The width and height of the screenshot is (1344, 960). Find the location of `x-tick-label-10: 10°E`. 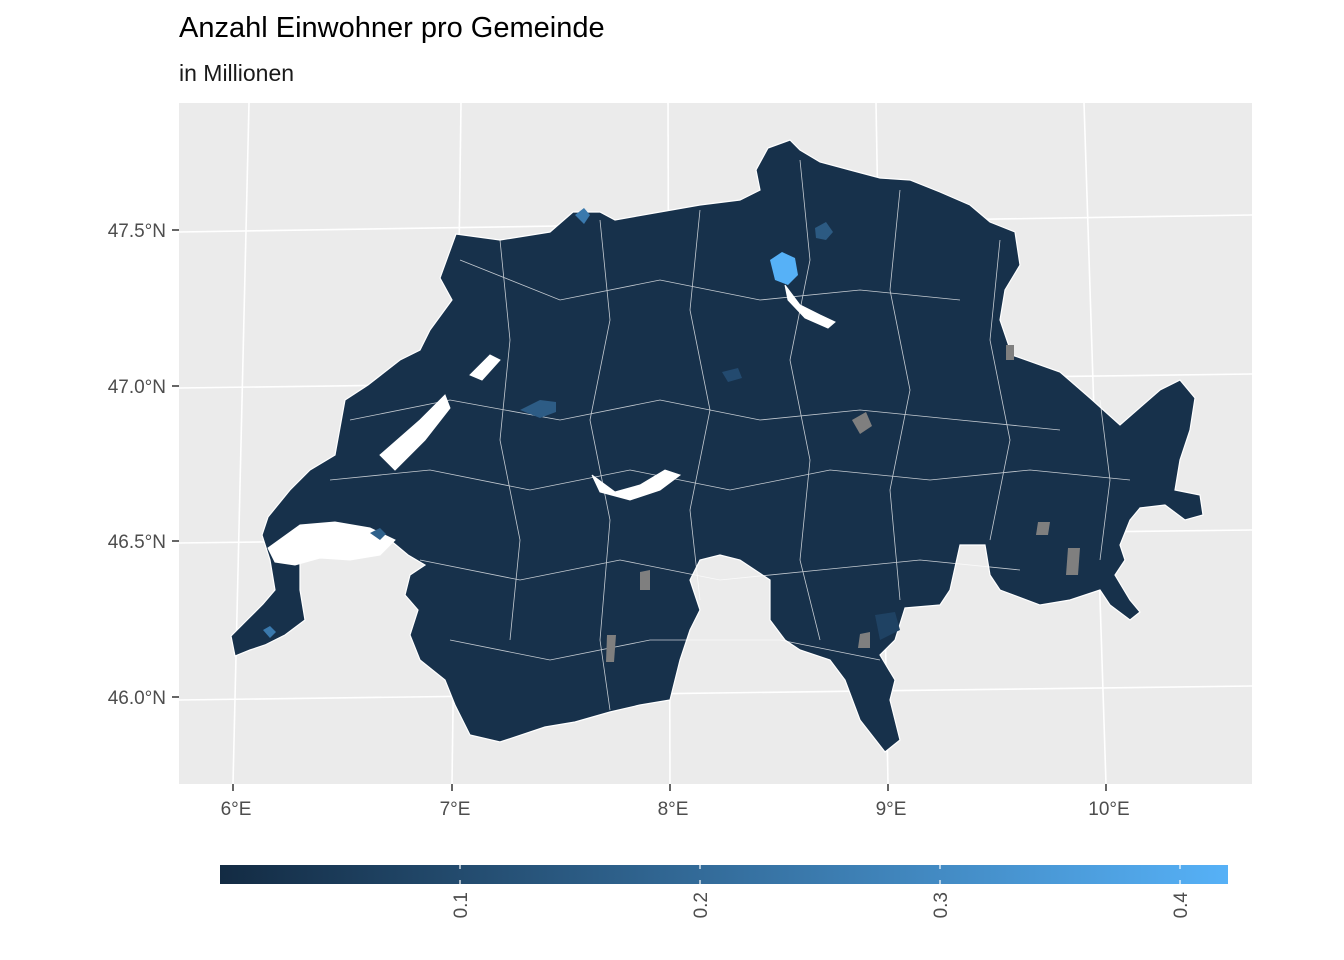

x-tick-label-10: 10°E is located at coordinates (1108, 809).